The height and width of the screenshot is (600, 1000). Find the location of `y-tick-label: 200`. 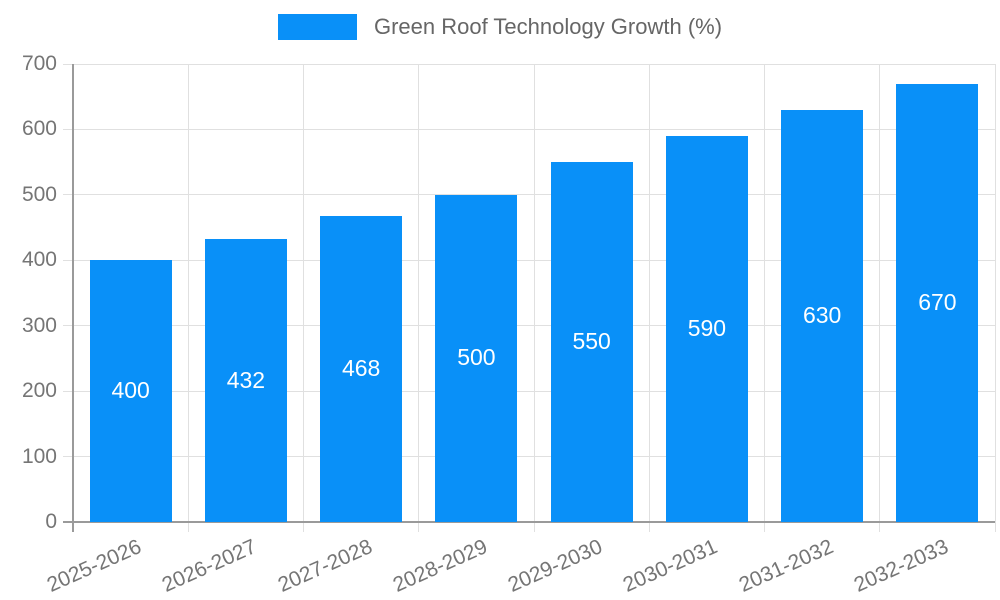

y-tick-label: 200 is located at coordinates (39, 391).